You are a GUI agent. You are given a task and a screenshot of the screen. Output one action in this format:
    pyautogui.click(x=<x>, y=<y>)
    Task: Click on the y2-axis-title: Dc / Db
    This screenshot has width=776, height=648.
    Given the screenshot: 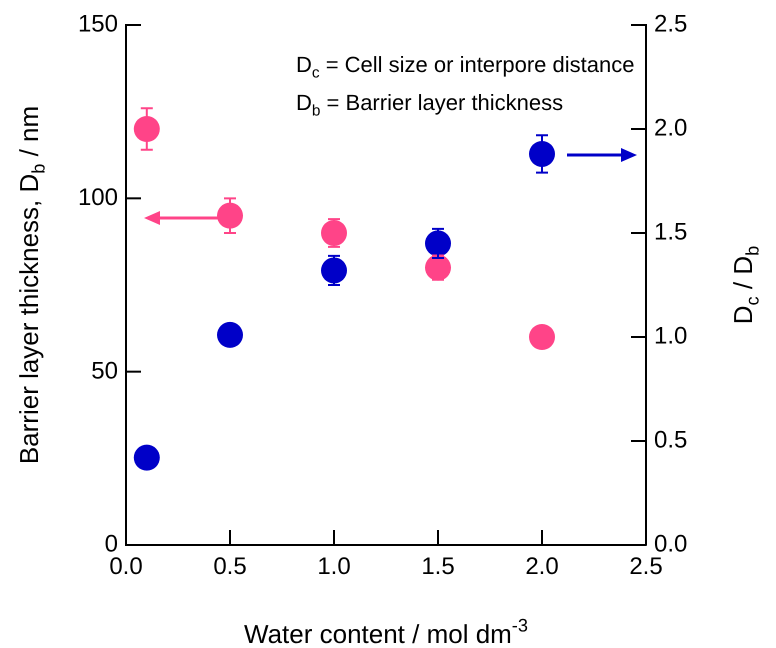 What is the action you would take?
    pyautogui.click(x=745, y=285)
    